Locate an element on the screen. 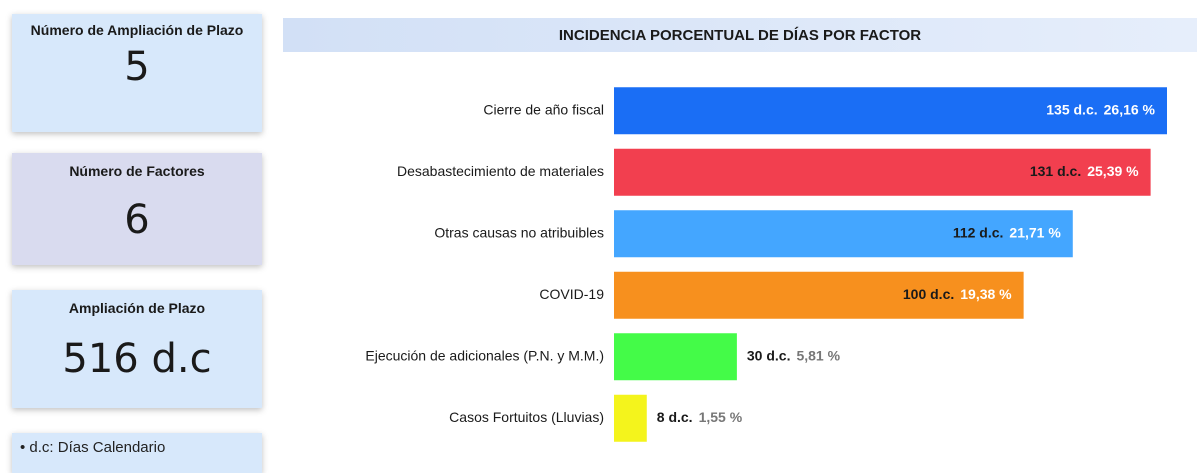 This screenshot has height=473, width=1197. title-bar is located at coordinates (740, 35).